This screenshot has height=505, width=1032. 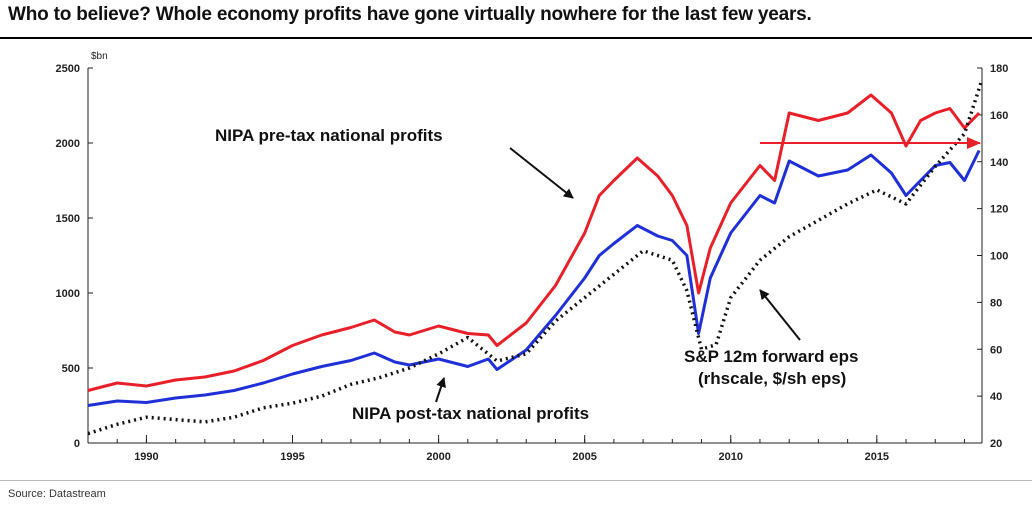 I want to click on annotation-arrow-sp, so click(x=780, y=315).